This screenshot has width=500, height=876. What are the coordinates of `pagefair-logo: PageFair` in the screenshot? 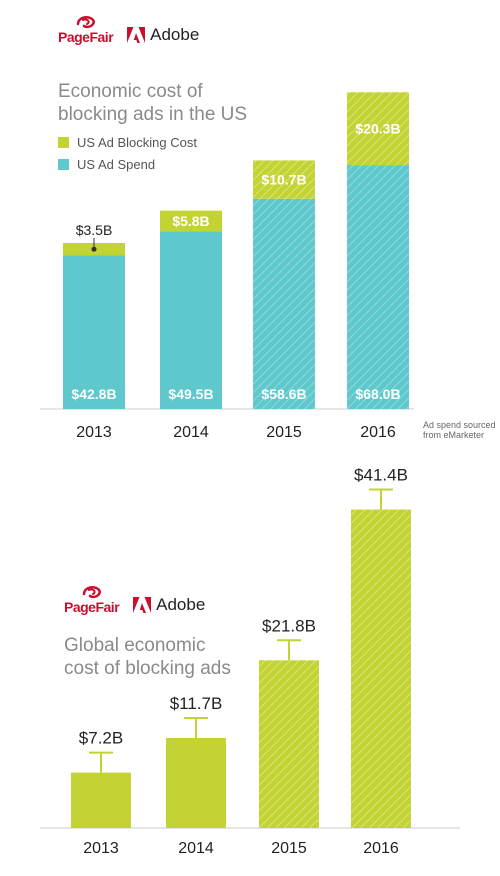 It's located at (86, 29).